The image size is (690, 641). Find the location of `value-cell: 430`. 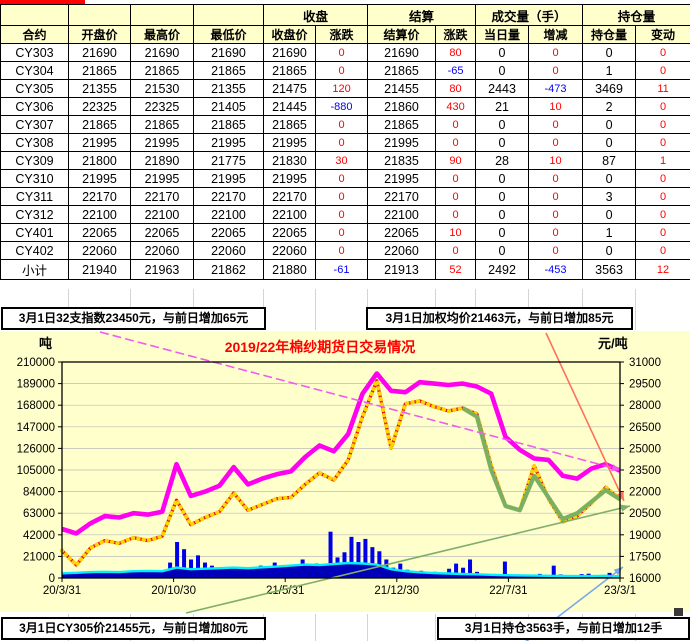

value-cell: 430 is located at coordinates (456, 106).